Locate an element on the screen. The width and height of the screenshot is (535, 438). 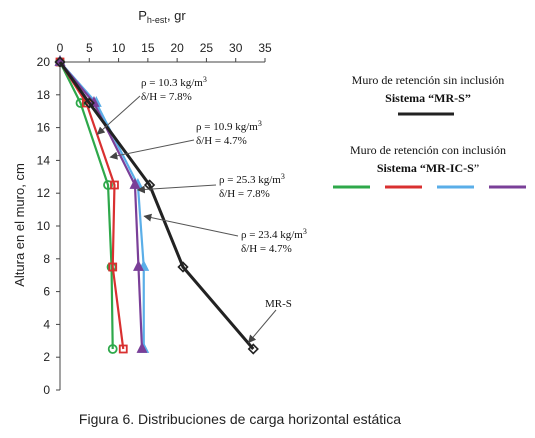
x-tick-label: 35 is located at coordinates (265, 48).